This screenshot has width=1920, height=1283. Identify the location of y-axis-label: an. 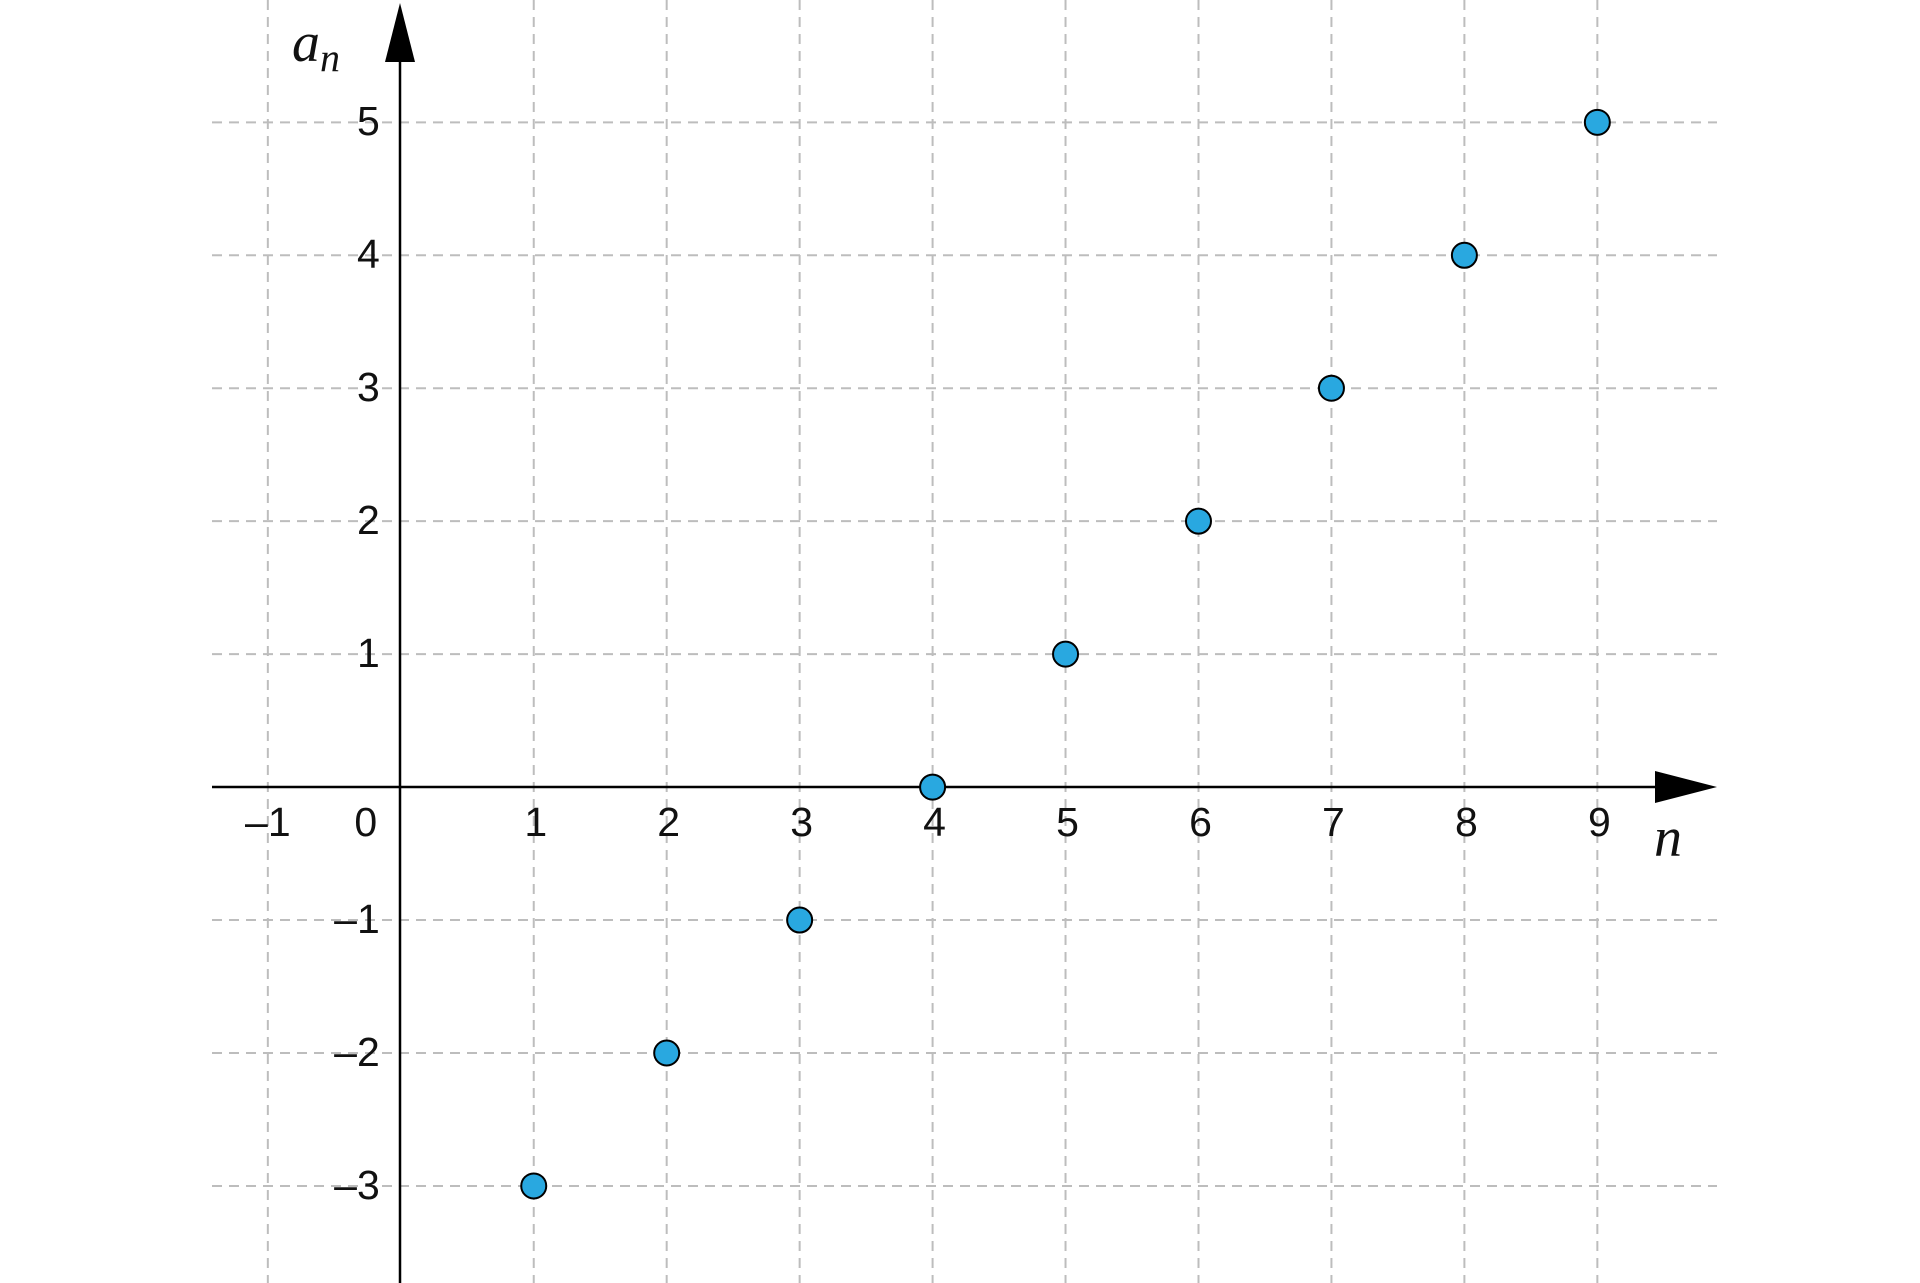
(316, 46).